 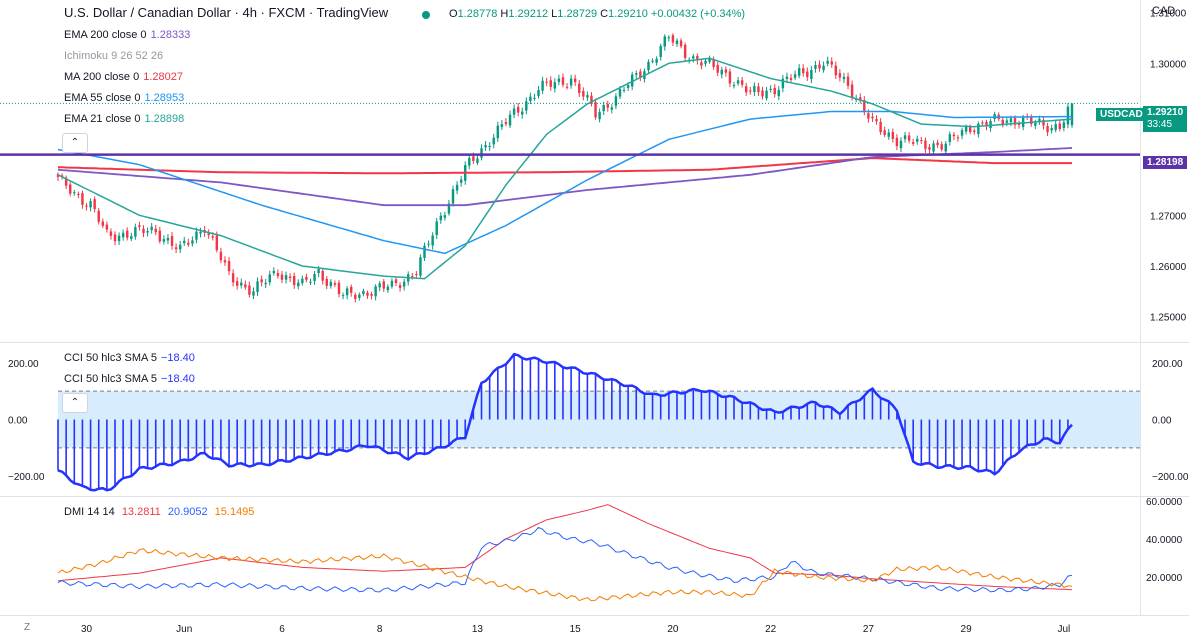 I want to click on collapse-cci-legend-button: ⌃, so click(x=75, y=403).